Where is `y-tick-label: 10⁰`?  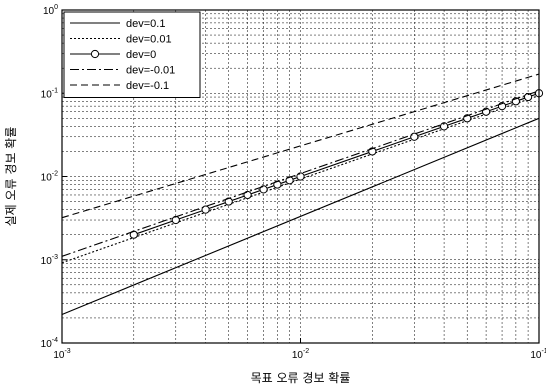 y-tick-label: 10⁰ is located at coordinates (50, 10).